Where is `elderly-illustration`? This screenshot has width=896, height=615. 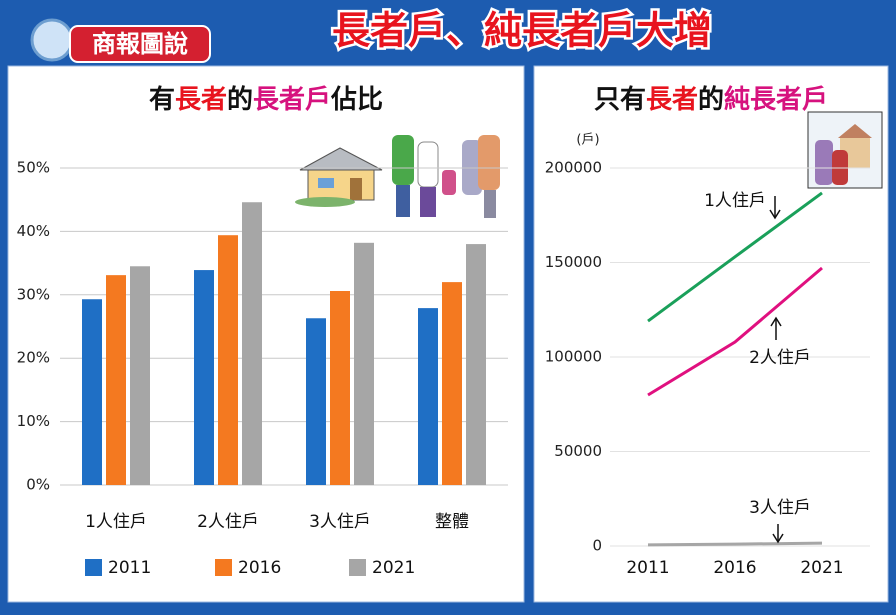
elderly-illustration is located at coordinates (845, 150).